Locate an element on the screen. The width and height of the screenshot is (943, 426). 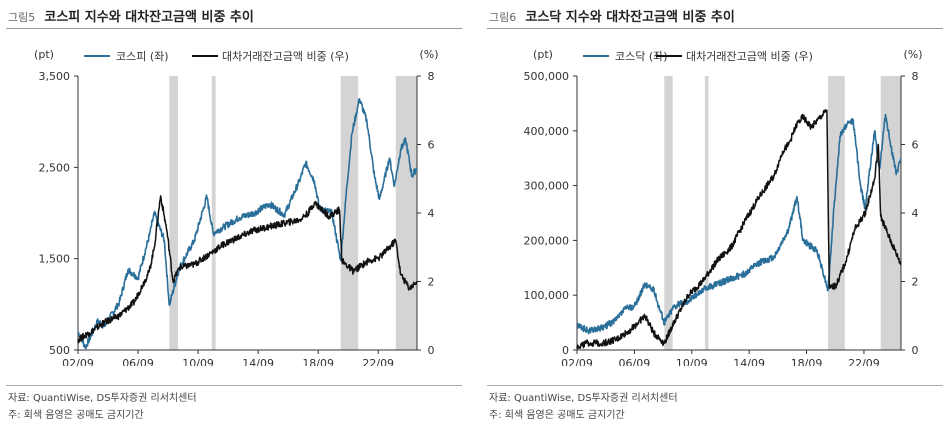
y-tick-label: 300,000 is located at coordinates (547, 186).